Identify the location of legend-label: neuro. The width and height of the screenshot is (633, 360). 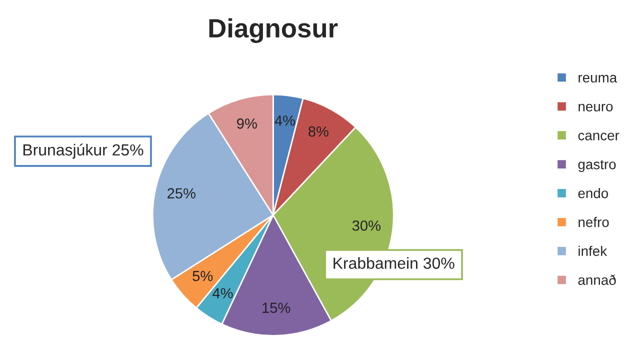
(595, 108).